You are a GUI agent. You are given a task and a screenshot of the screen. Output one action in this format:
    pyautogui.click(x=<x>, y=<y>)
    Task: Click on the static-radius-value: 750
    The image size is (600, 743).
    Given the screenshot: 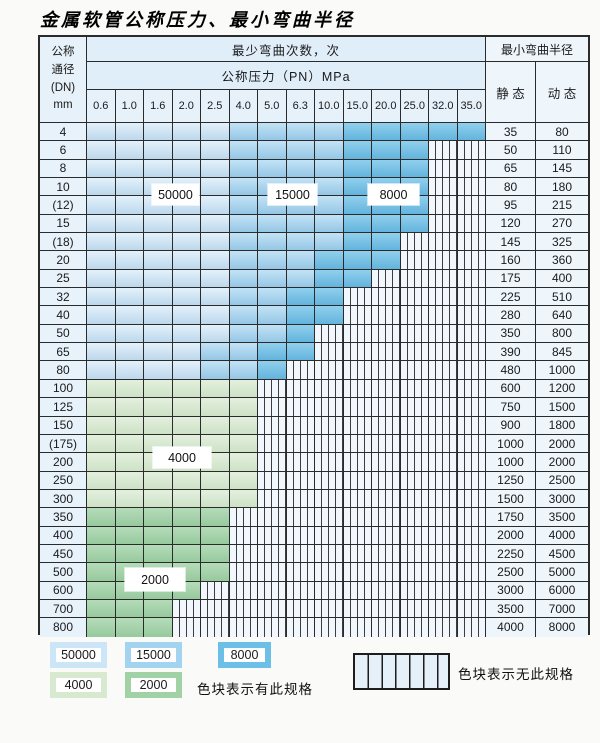 What is the action you would take?
    pyautogui.click(x=511, y=407)
    